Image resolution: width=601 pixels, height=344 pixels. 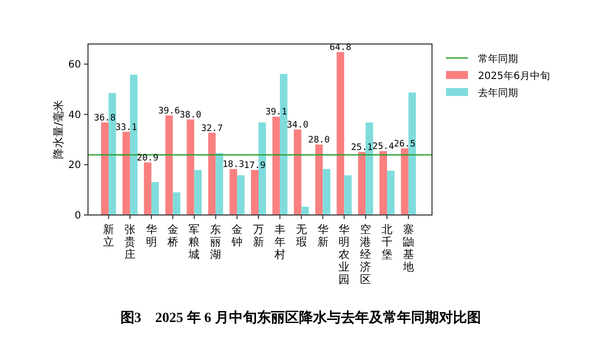 What do you see at coordinates (74, 166) in the screenshot?
I see `y-tick-label: 20` at bounding box center [74, 166].